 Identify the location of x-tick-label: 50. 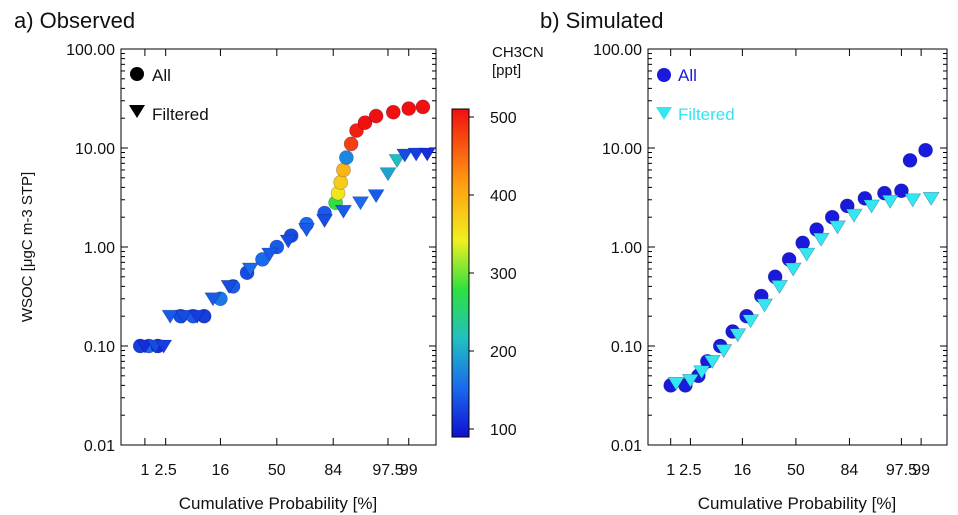
(277, 470).